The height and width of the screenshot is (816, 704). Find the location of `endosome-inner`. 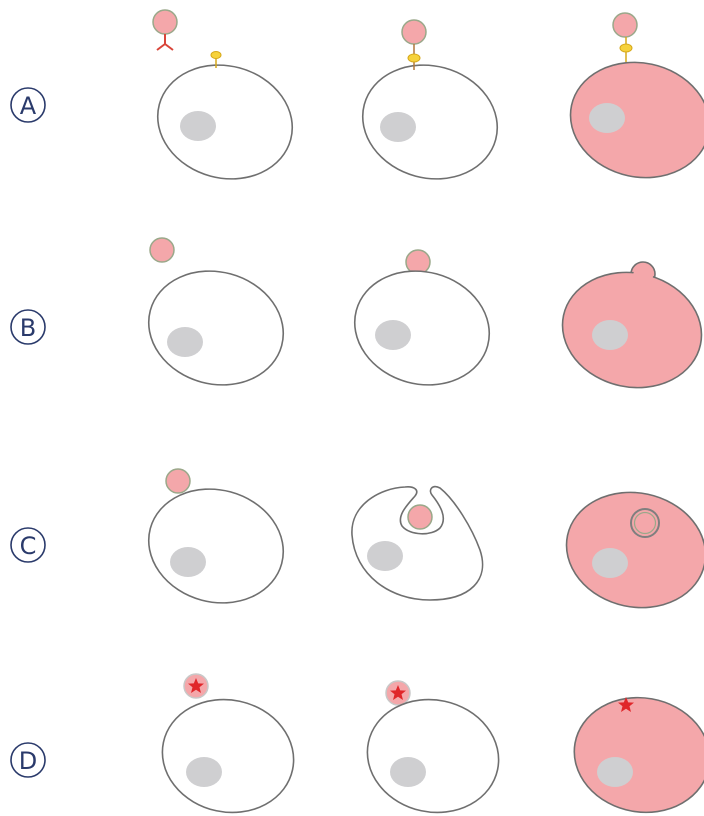

endosome-inner is located at coordinates (645, 523).